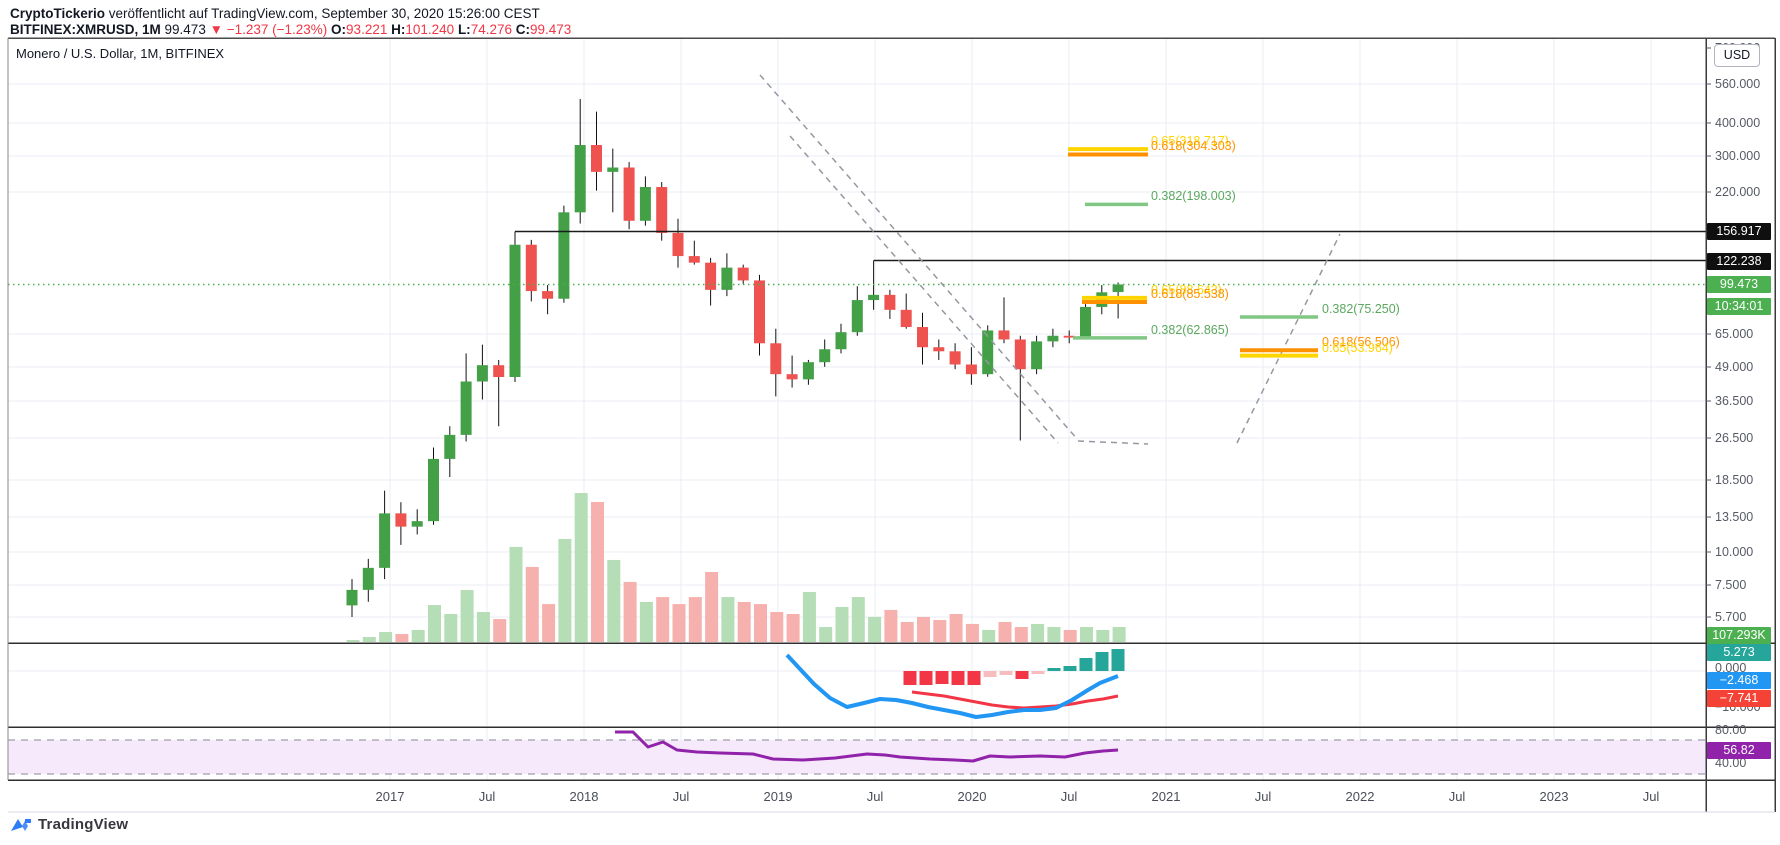  I want to click on tradingview-mountain-icon, so click(21, 825).